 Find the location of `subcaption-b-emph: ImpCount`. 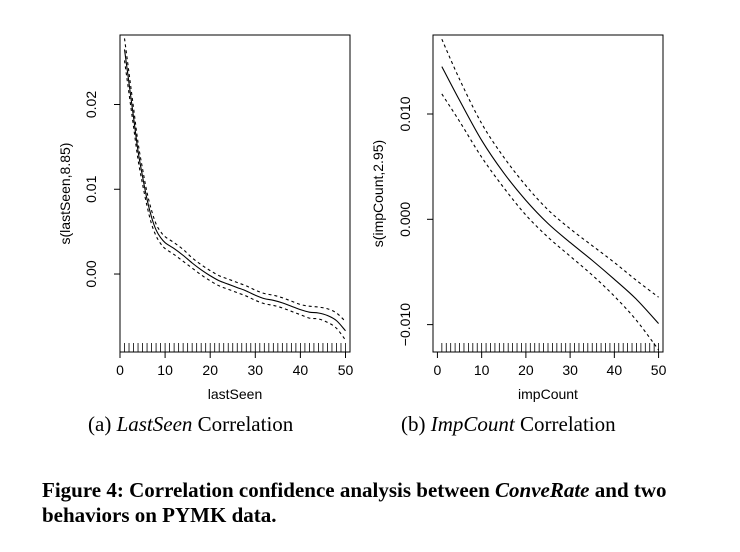

subcaption-b-emph: ImpCount is located at coordinates (472, 424).